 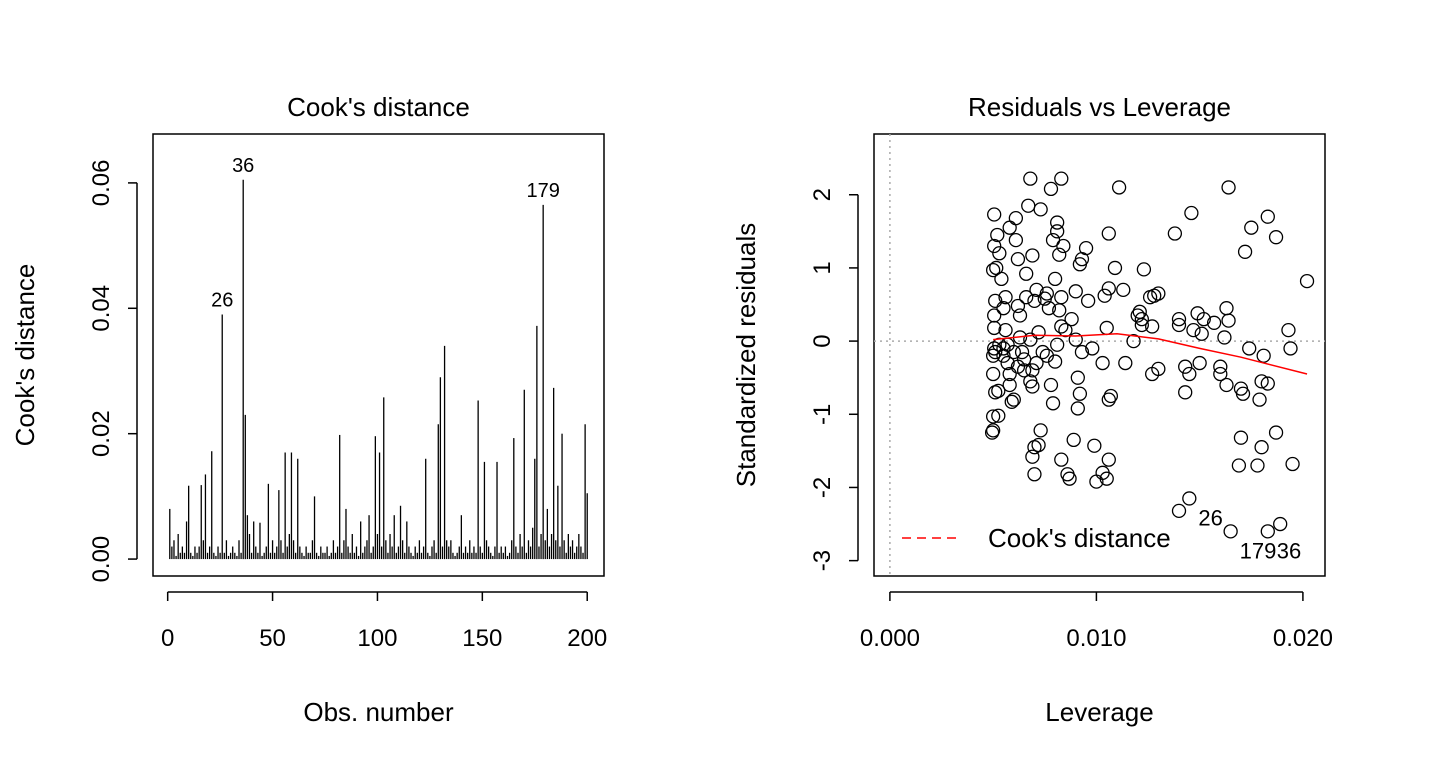 What do you see at coordinates (822, 194) in the screenshot?
I see `y-tick-label: 2` at bounding box center [822, 194].